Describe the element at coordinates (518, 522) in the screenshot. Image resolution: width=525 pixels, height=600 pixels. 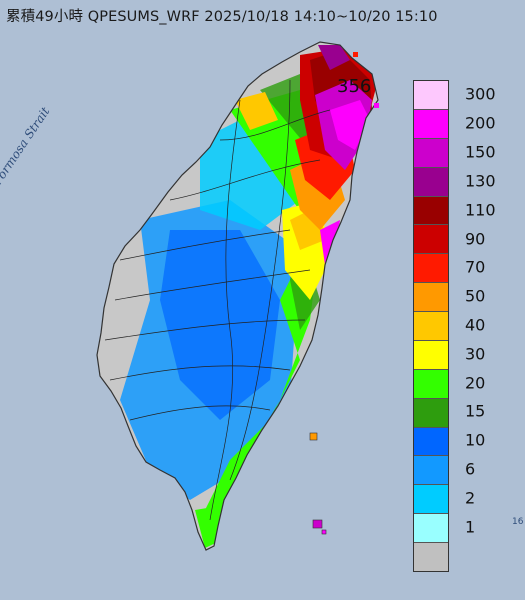
I see `edge-label: 16` at that location.